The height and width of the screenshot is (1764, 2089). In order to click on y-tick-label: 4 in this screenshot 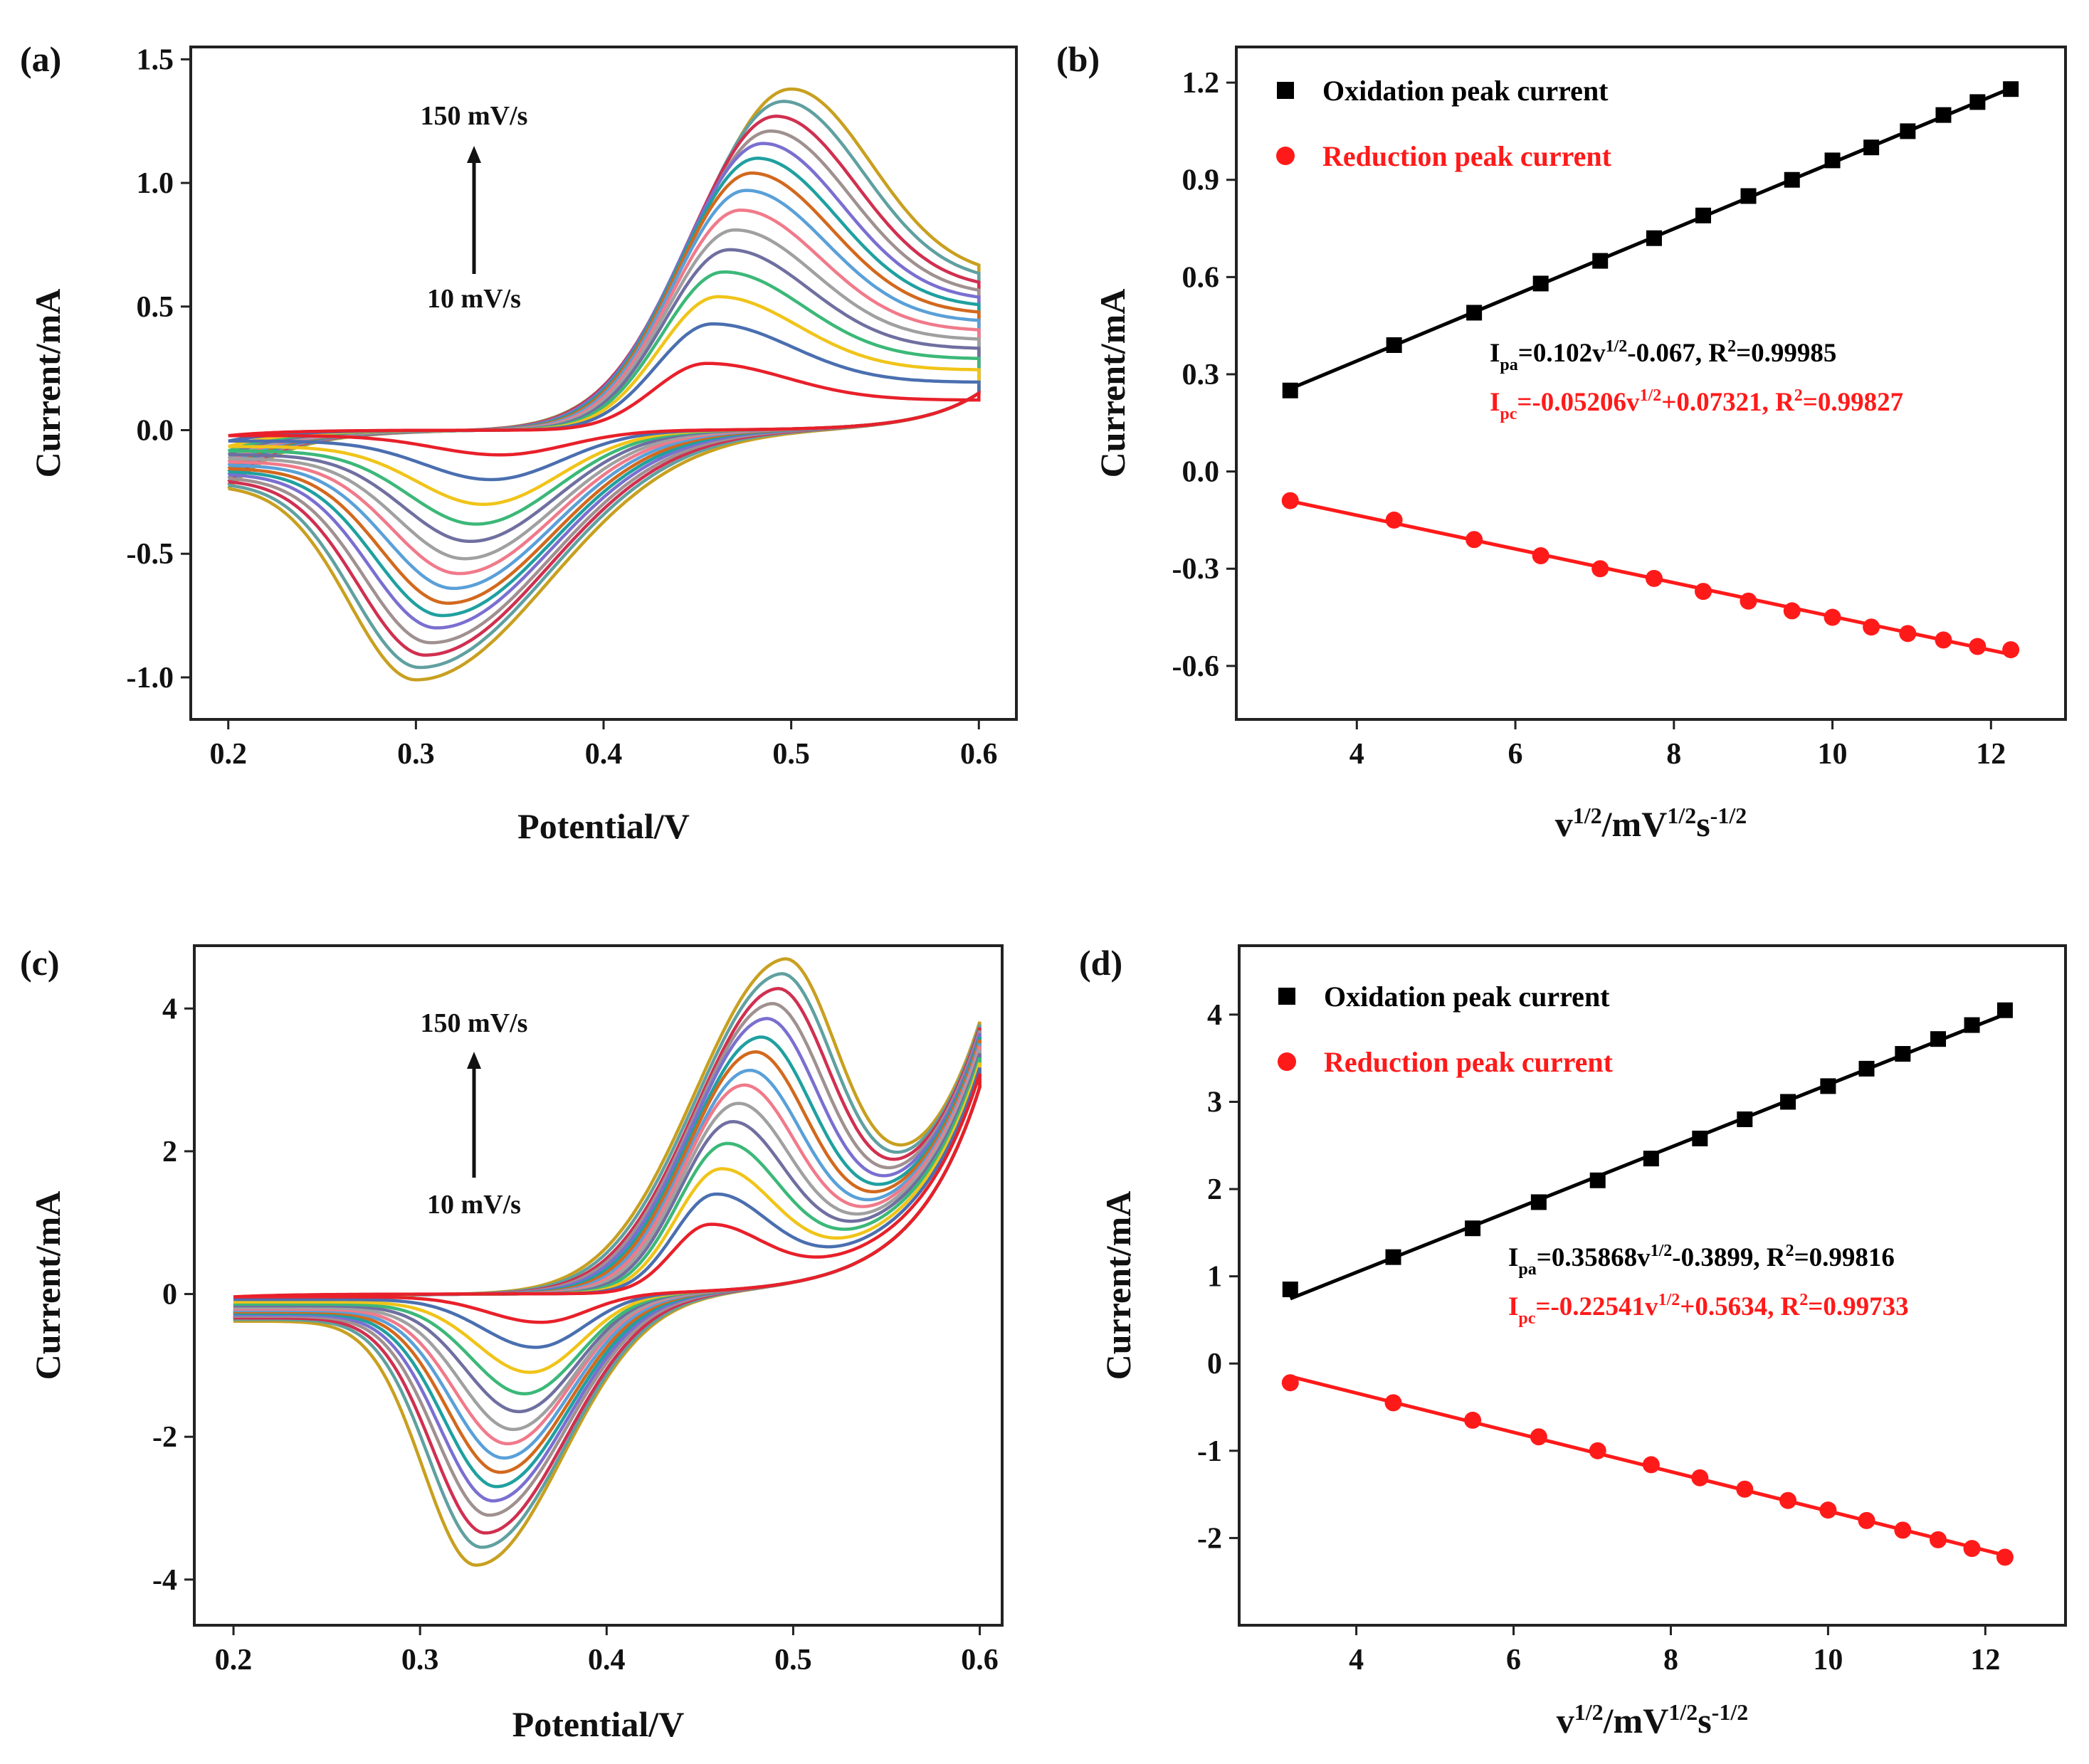, I will do `click(170, 1009)`.